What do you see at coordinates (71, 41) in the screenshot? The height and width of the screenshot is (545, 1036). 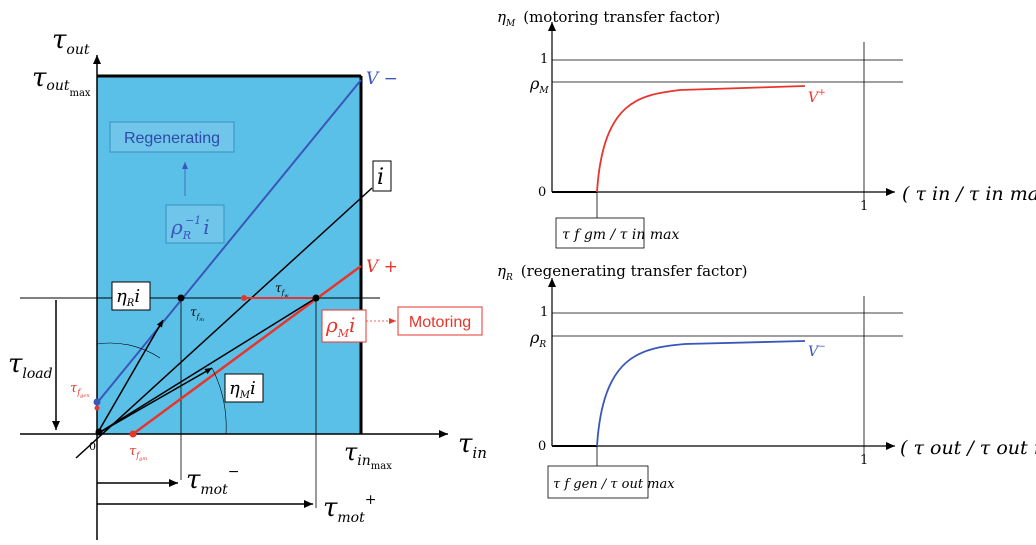 I see `y-axis-label: τout` at bounding box center [71, 41].